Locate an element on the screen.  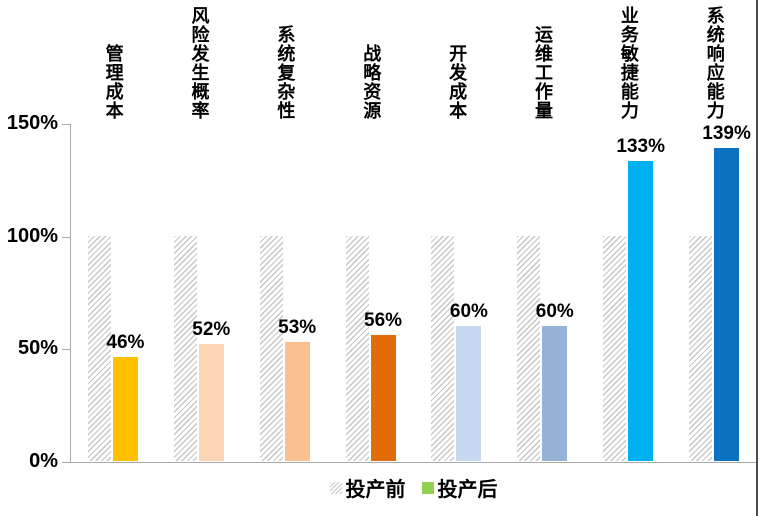
bar-pair: 133% is located at coordinates (634, 298).